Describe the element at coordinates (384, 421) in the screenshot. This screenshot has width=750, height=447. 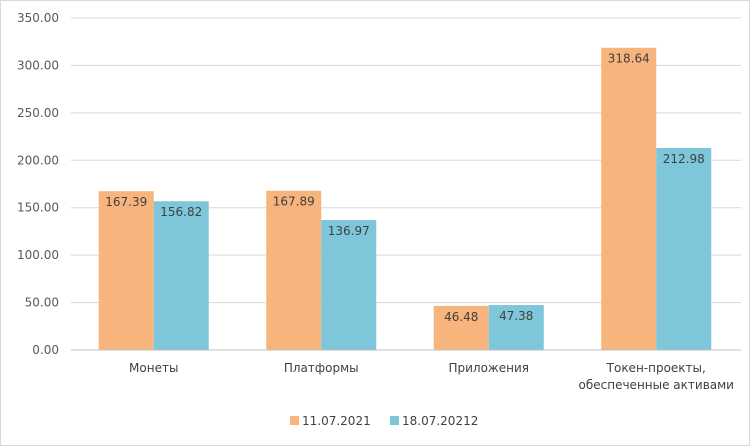
I see `legend: 11.07.2021 18.07.20212` at that location.